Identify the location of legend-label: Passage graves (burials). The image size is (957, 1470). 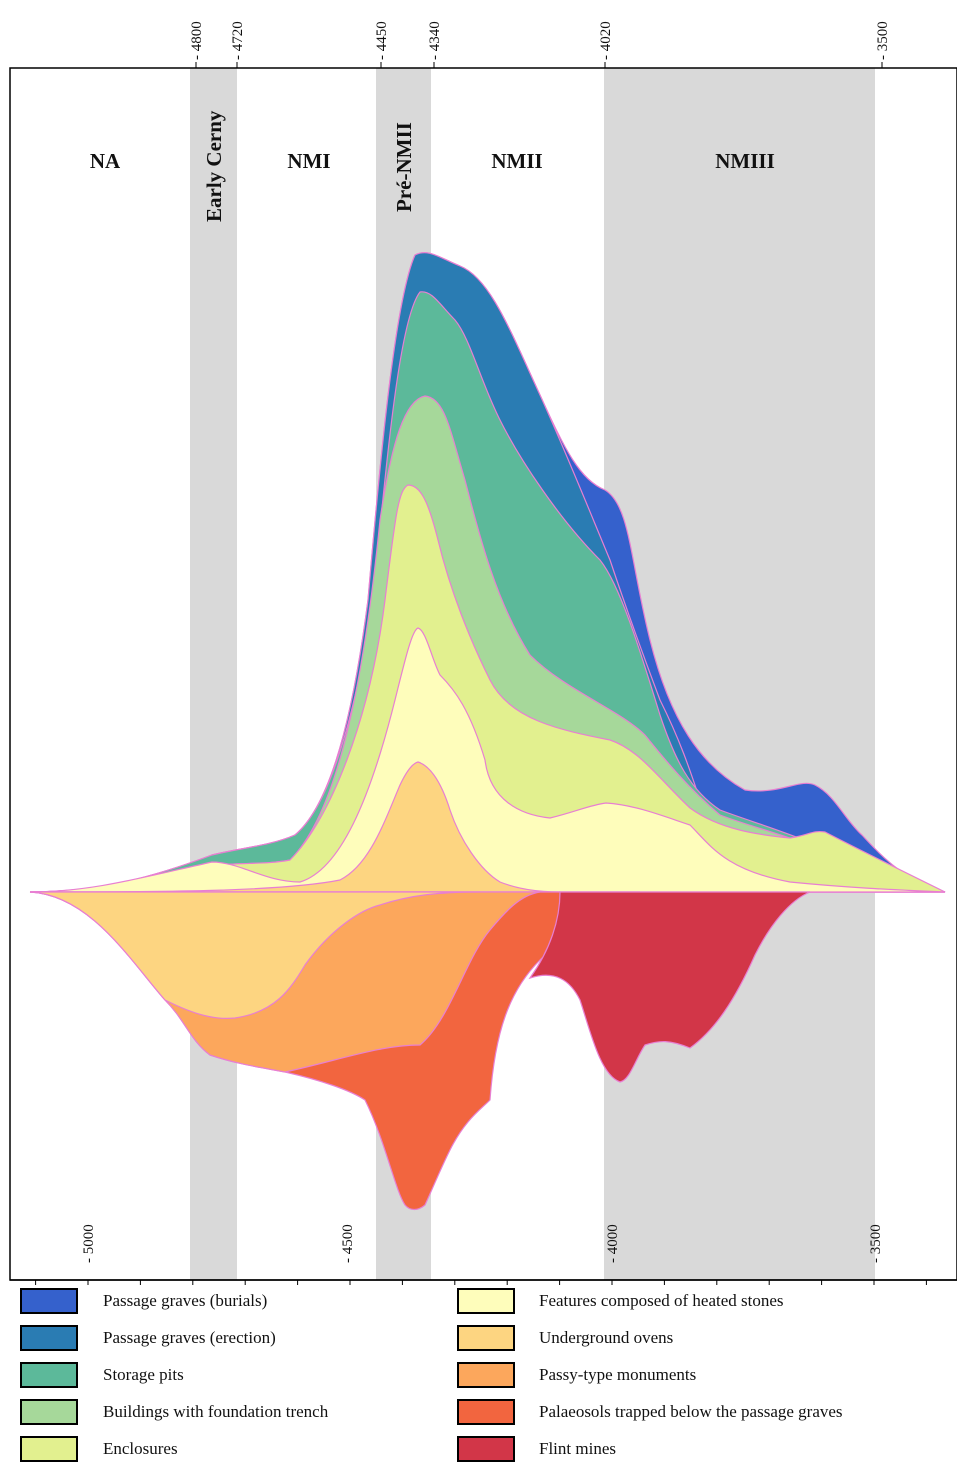
(185, 1300).